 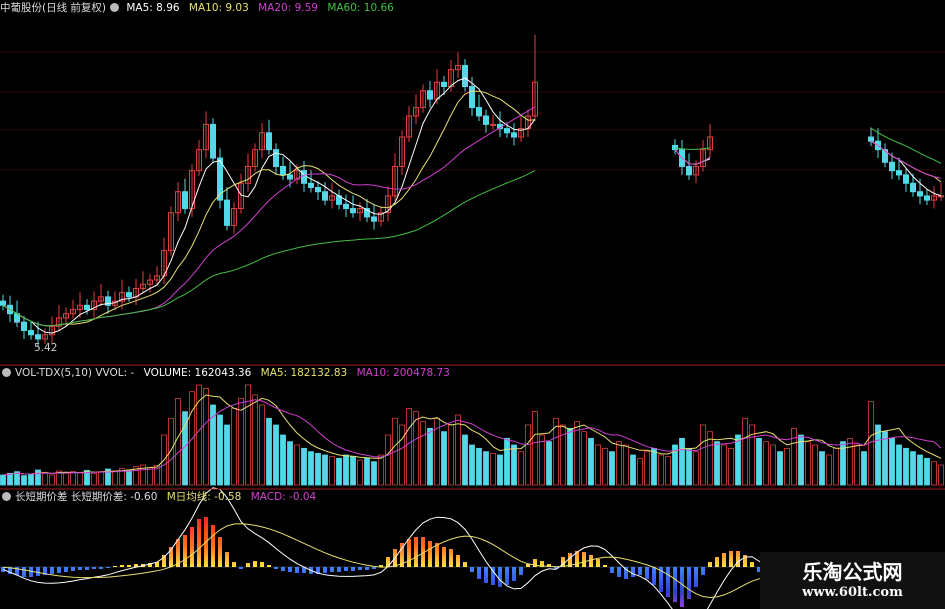 I want to click on watermark-url: www.60lt.com, so click(x=852, y=592).